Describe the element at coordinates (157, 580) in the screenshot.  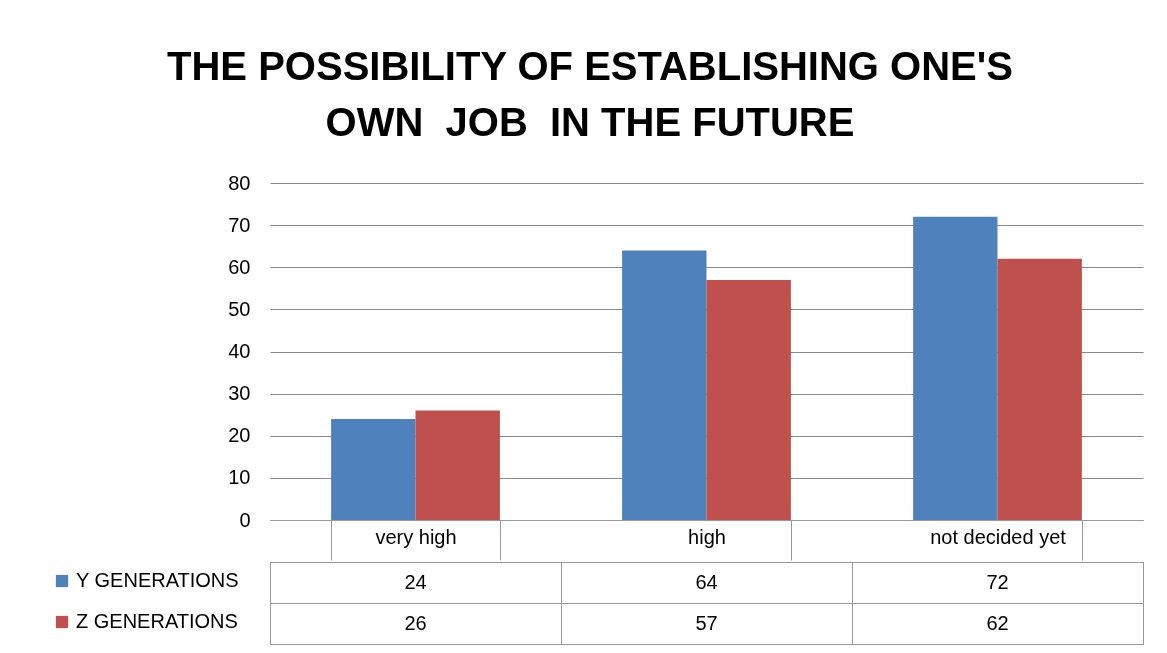
I see `legend-label: Y GENERATIONS` at that location.